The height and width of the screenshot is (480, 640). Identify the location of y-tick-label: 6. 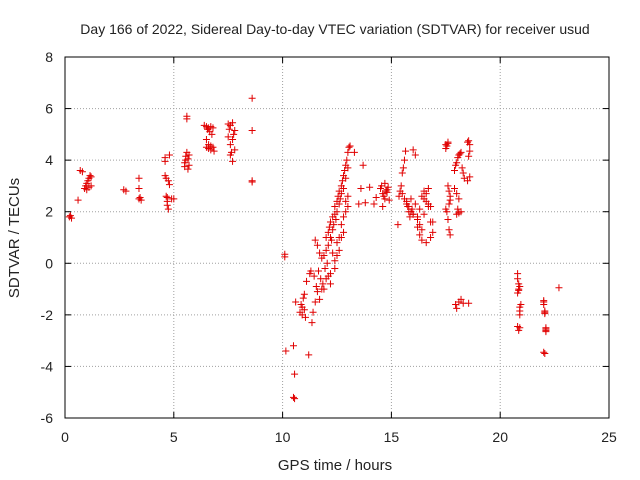
(49, 109).